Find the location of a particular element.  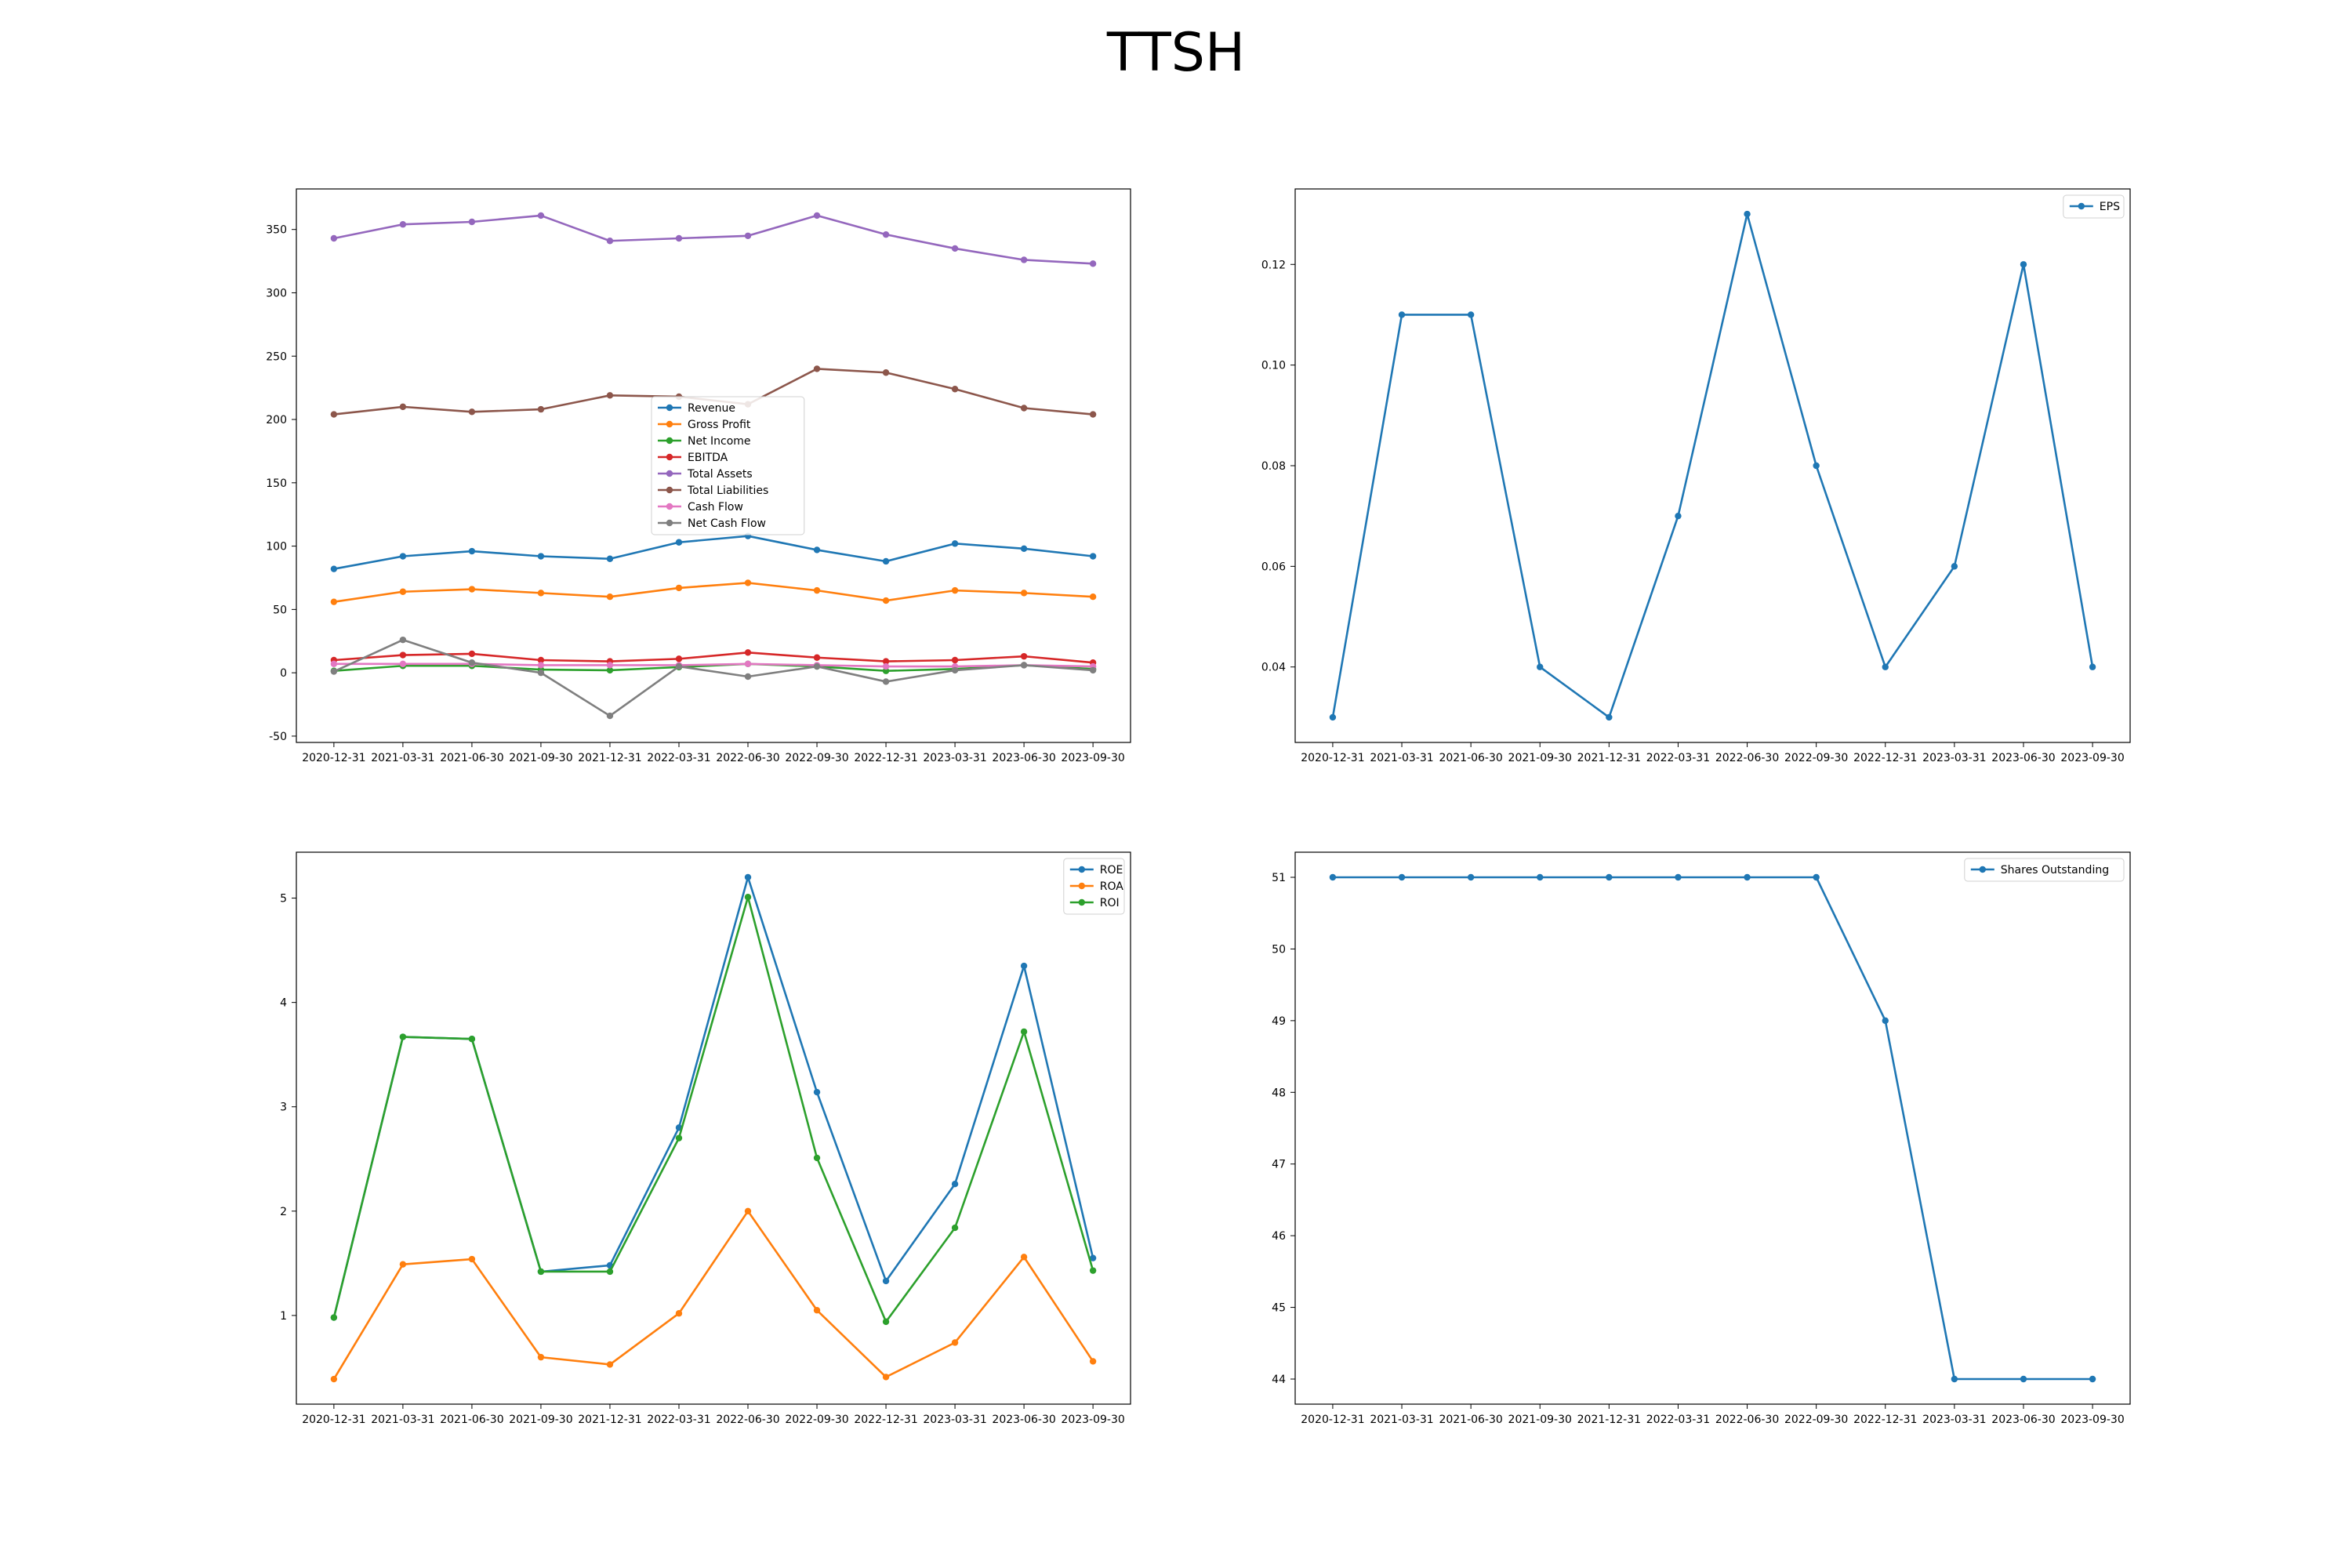

legend-label: Net Cash Flow is located at coordinates (727, 523).